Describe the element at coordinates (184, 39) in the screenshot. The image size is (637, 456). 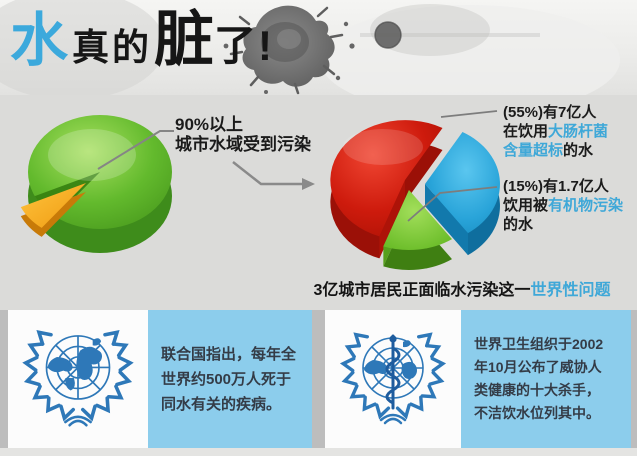
I see `title-word-dirty: 脏` at that location.